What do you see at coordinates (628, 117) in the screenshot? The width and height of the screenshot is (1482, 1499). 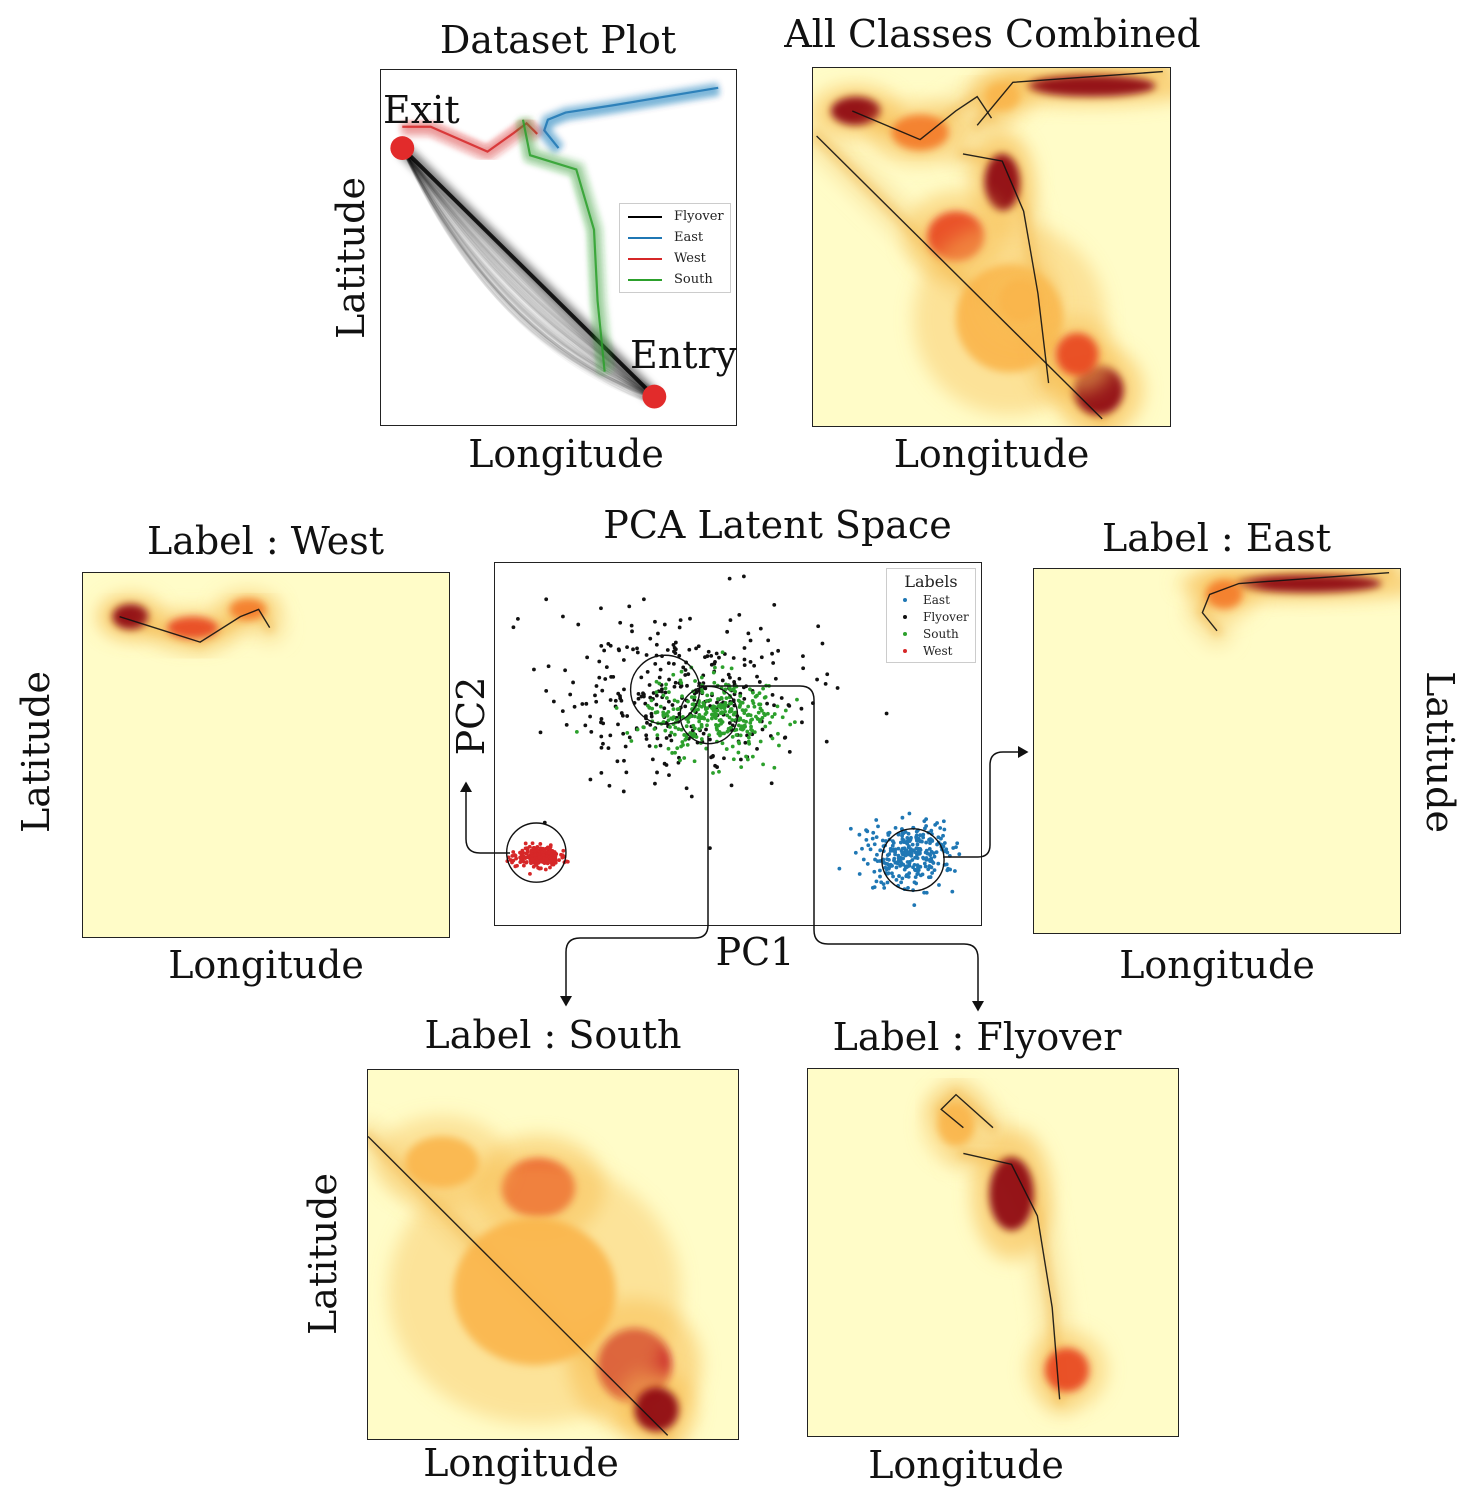 I see `track-spread` at bounding box center [628, 117].